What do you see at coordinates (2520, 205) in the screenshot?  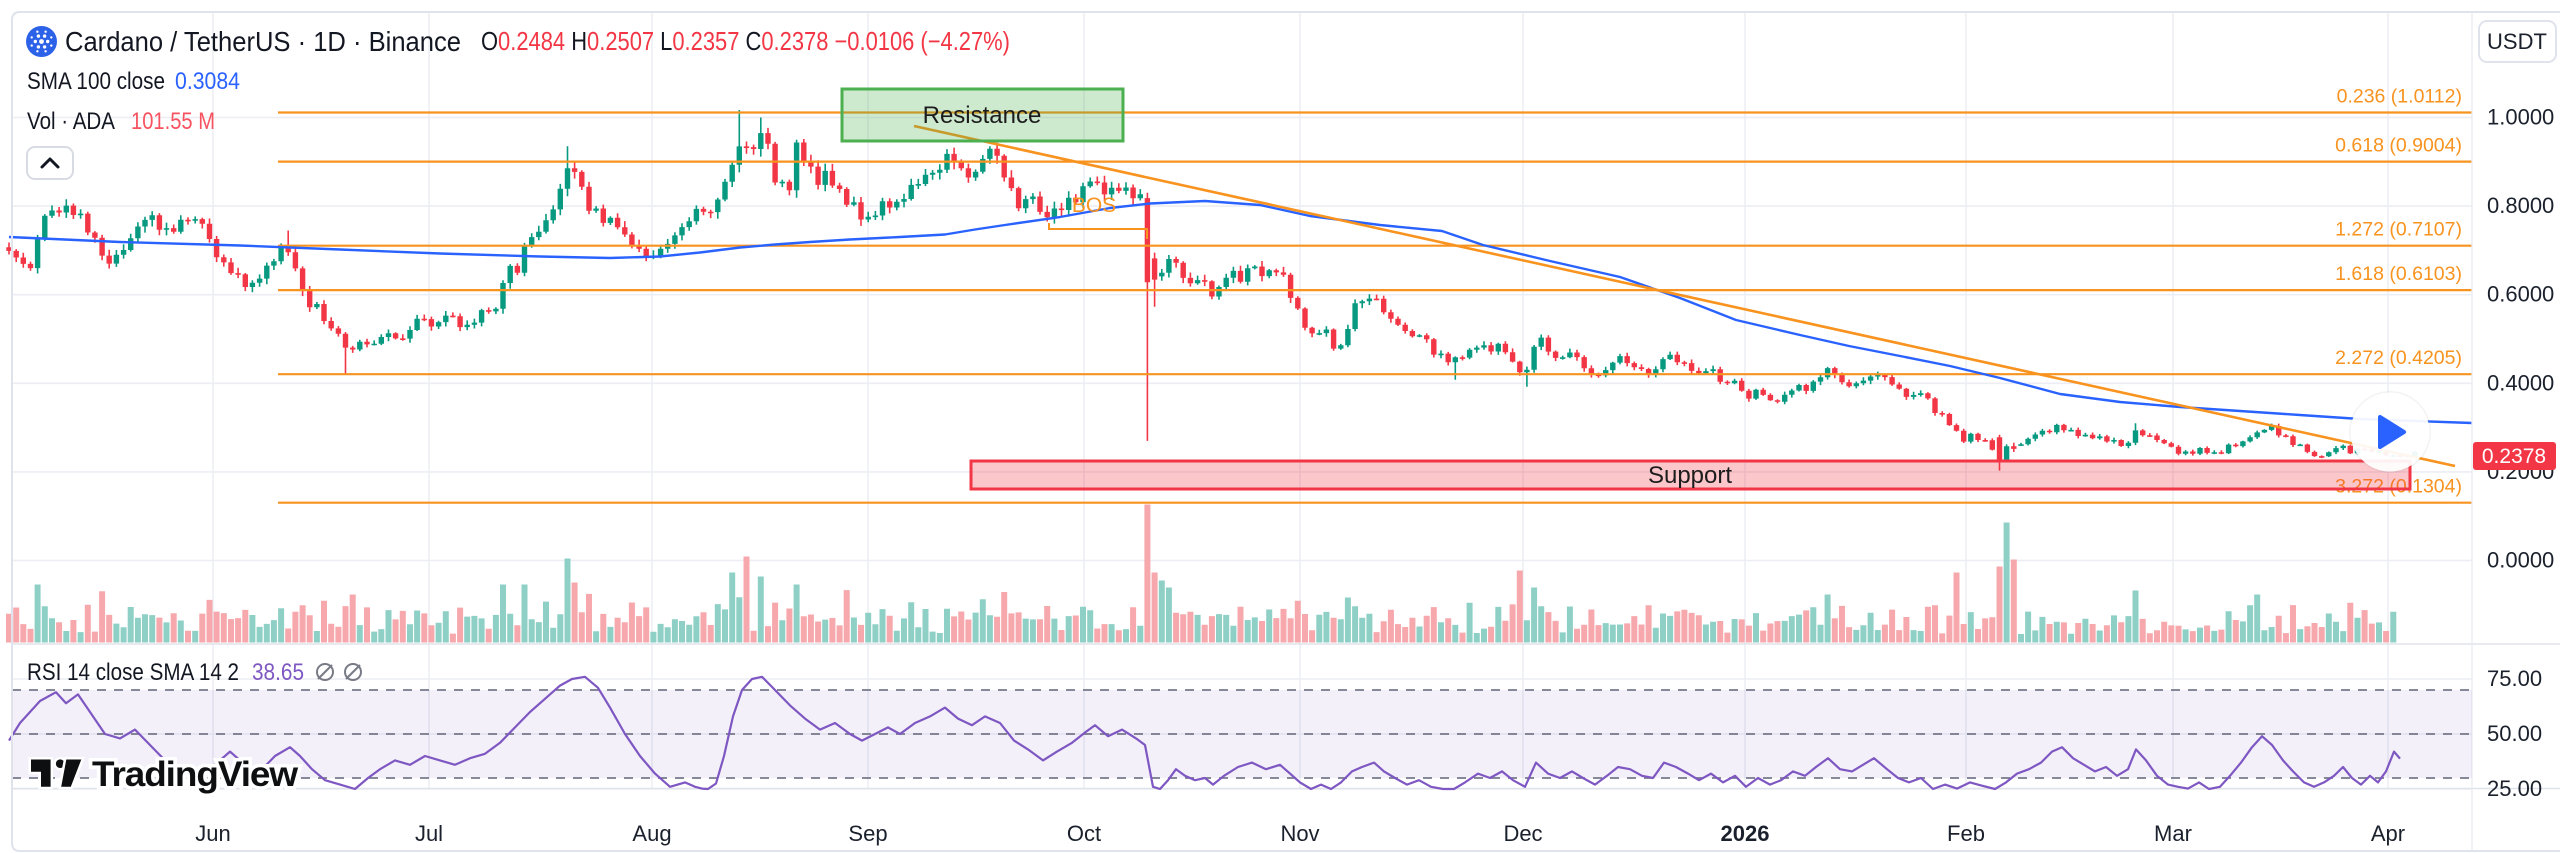 I see `svg-text: 0.8000` at bounding box center [2520, 205].